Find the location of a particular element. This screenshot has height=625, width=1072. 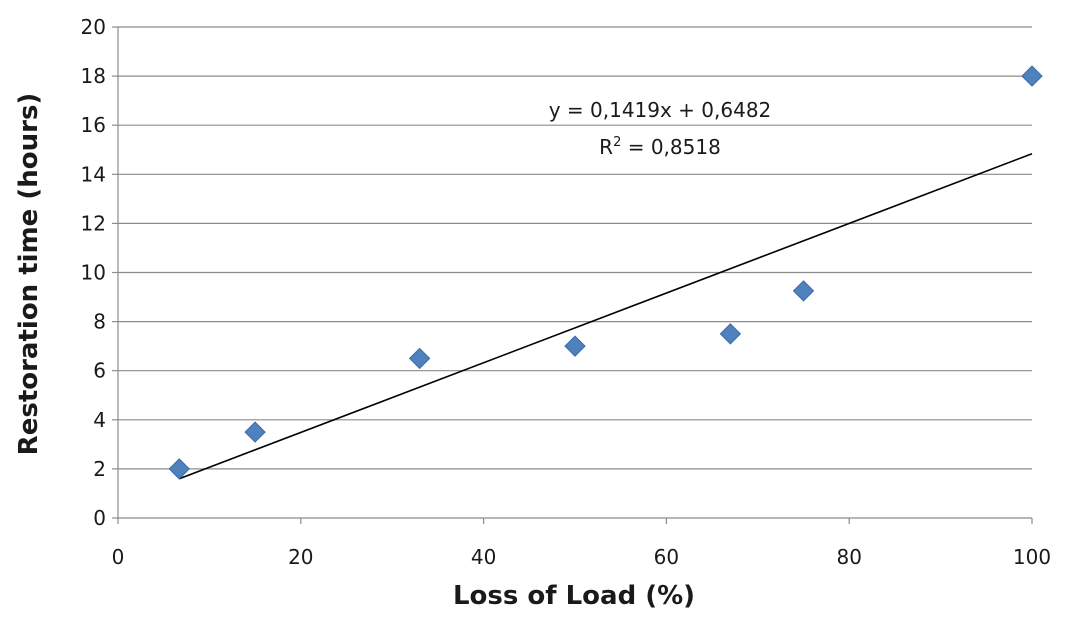

x-tick-label: 40 is located at coordinates (483, 557).